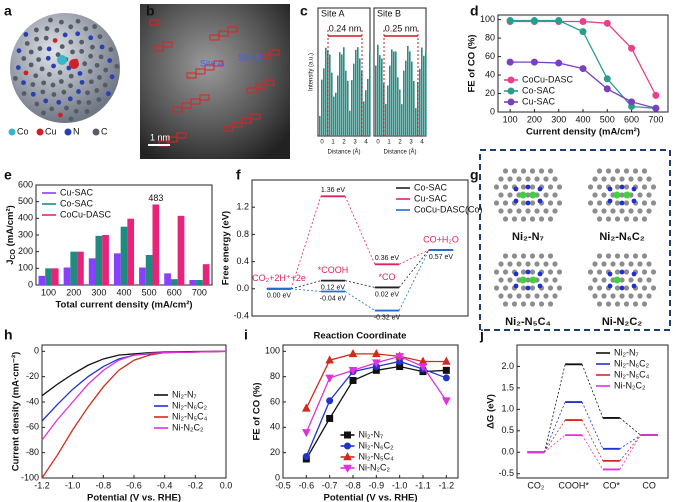  I want to click on panel-letter: b, so click(150, 11).